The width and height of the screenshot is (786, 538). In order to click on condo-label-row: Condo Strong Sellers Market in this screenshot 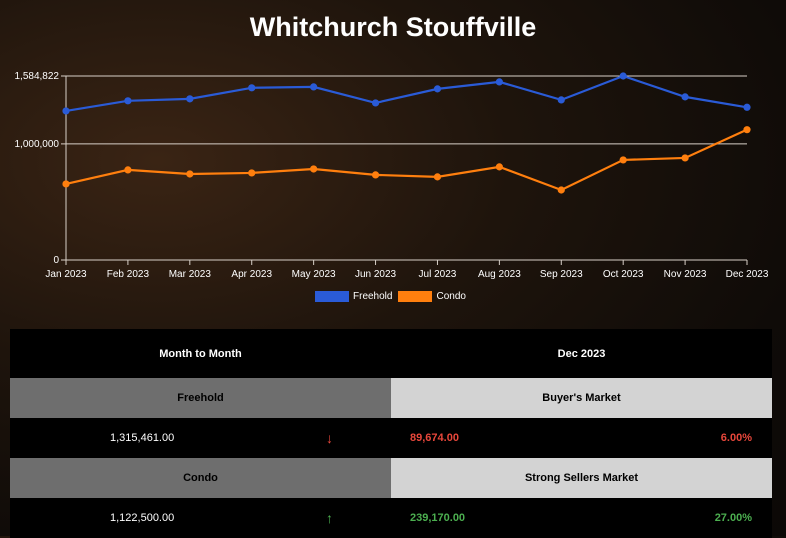, I will do `click(391, 478)`.